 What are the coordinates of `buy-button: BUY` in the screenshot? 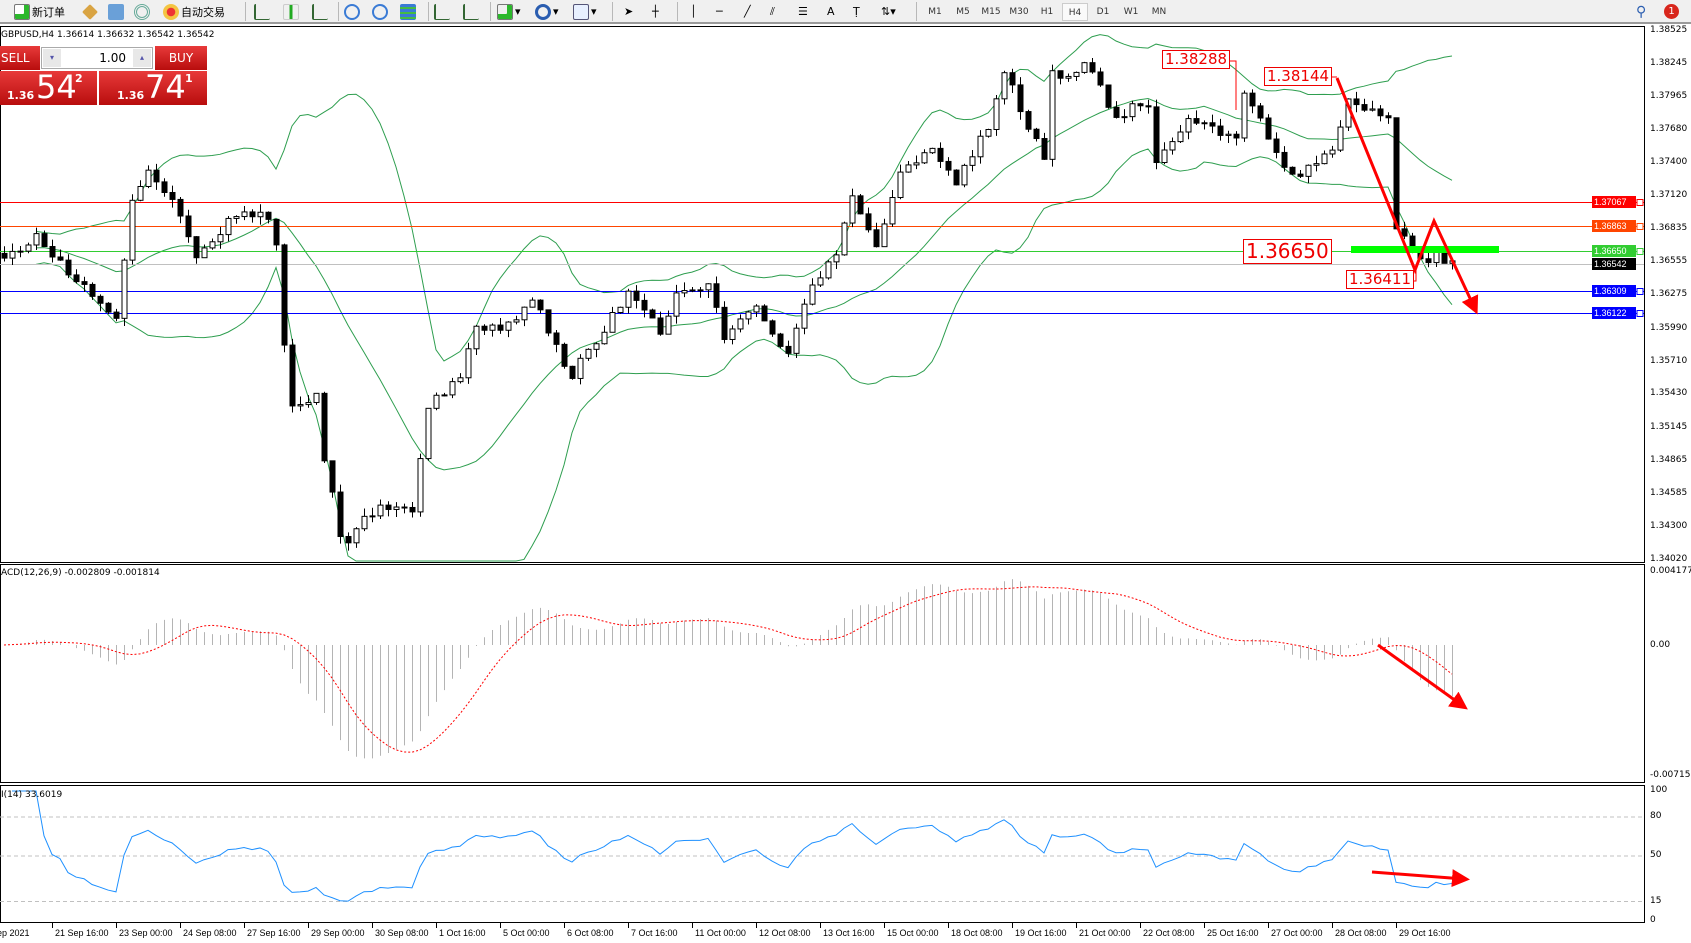 It's located at (181, 58).